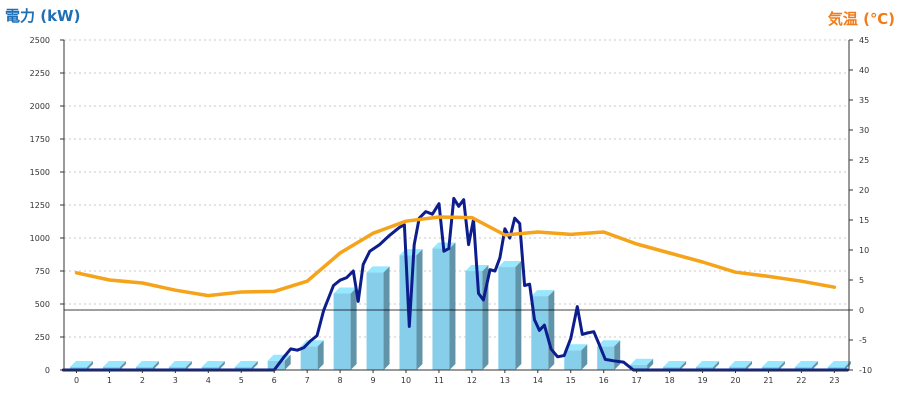  Describe the element at coordinates (670, 380) in the screenshot. I see `x-tick-label: 18` at that location.